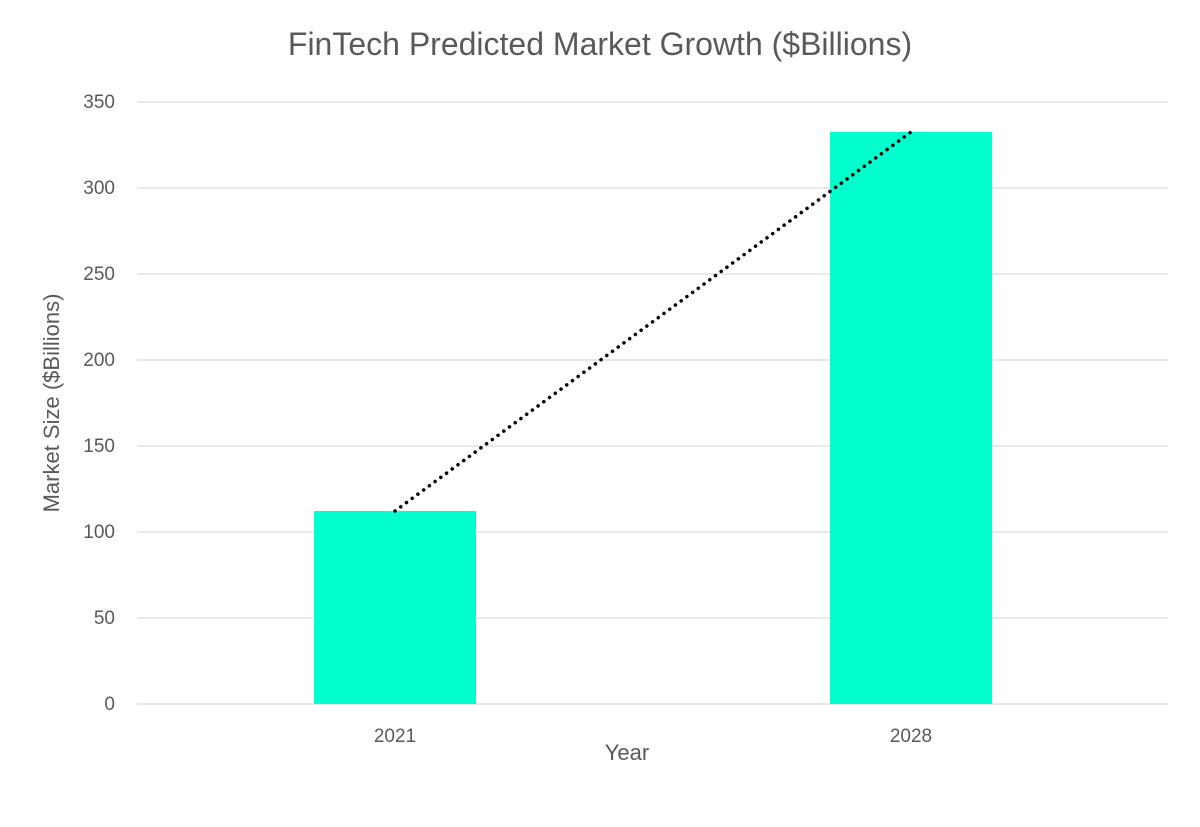 The width and height of the screenshot is (1200, 827). I want to click on ytick-350: 350, so click(99, 102).